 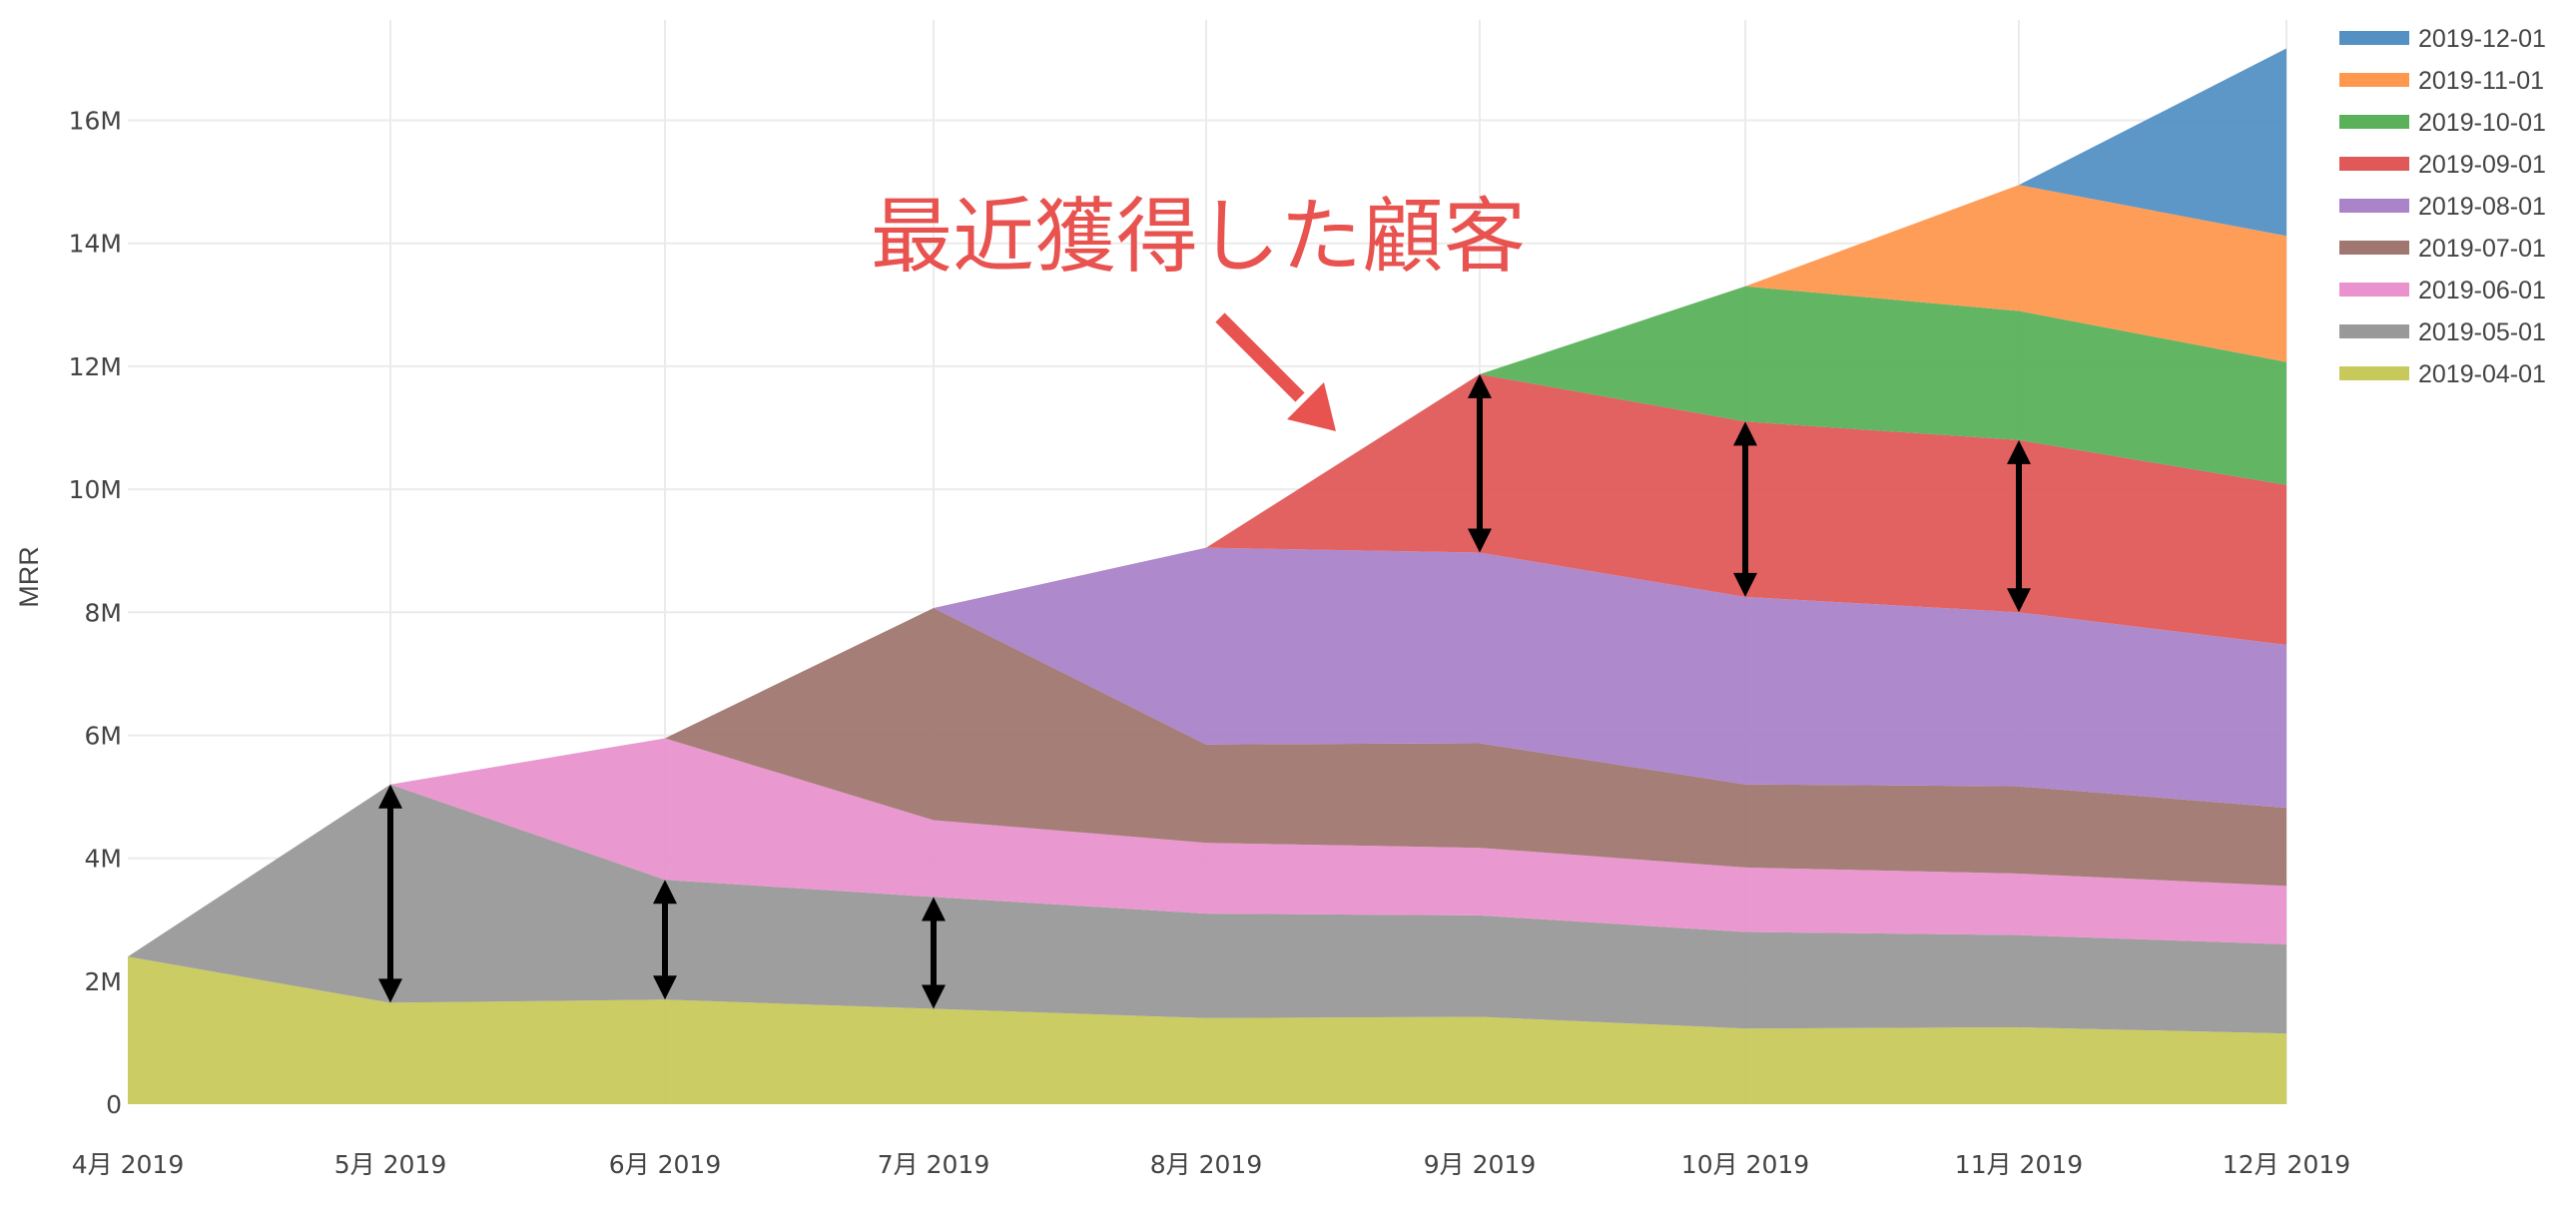 What do you see at coordinates (665, 1164) in the screenshot?
I see `x-tick-label: 6月 2019` at bounding box center [665, 1164].